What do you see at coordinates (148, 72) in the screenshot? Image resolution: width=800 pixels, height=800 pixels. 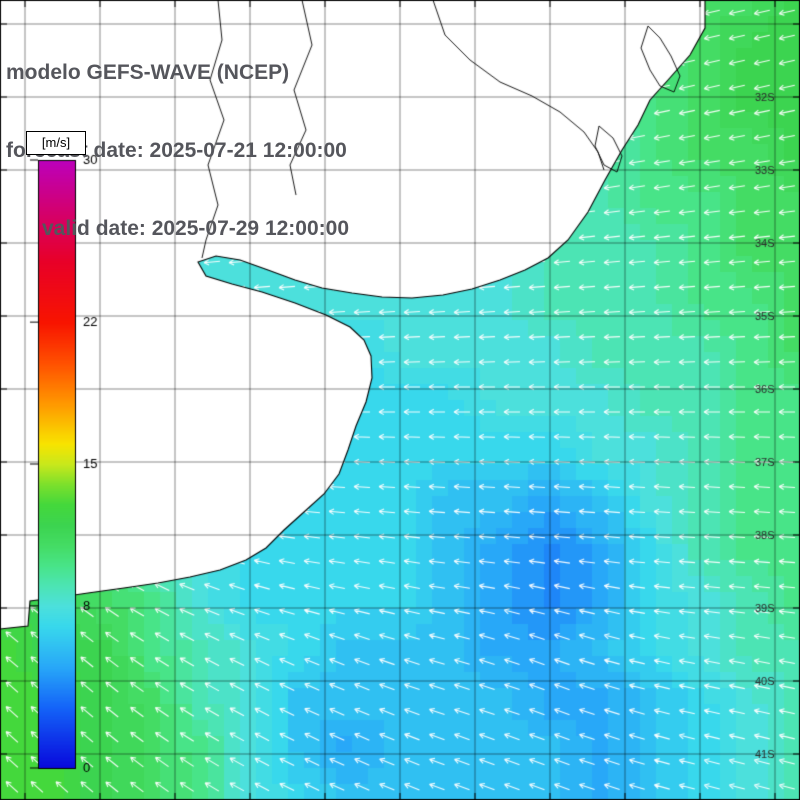 I see `model-title: modelo GEFS-WAVE (NCEP)` at bounding box center [148, 72].